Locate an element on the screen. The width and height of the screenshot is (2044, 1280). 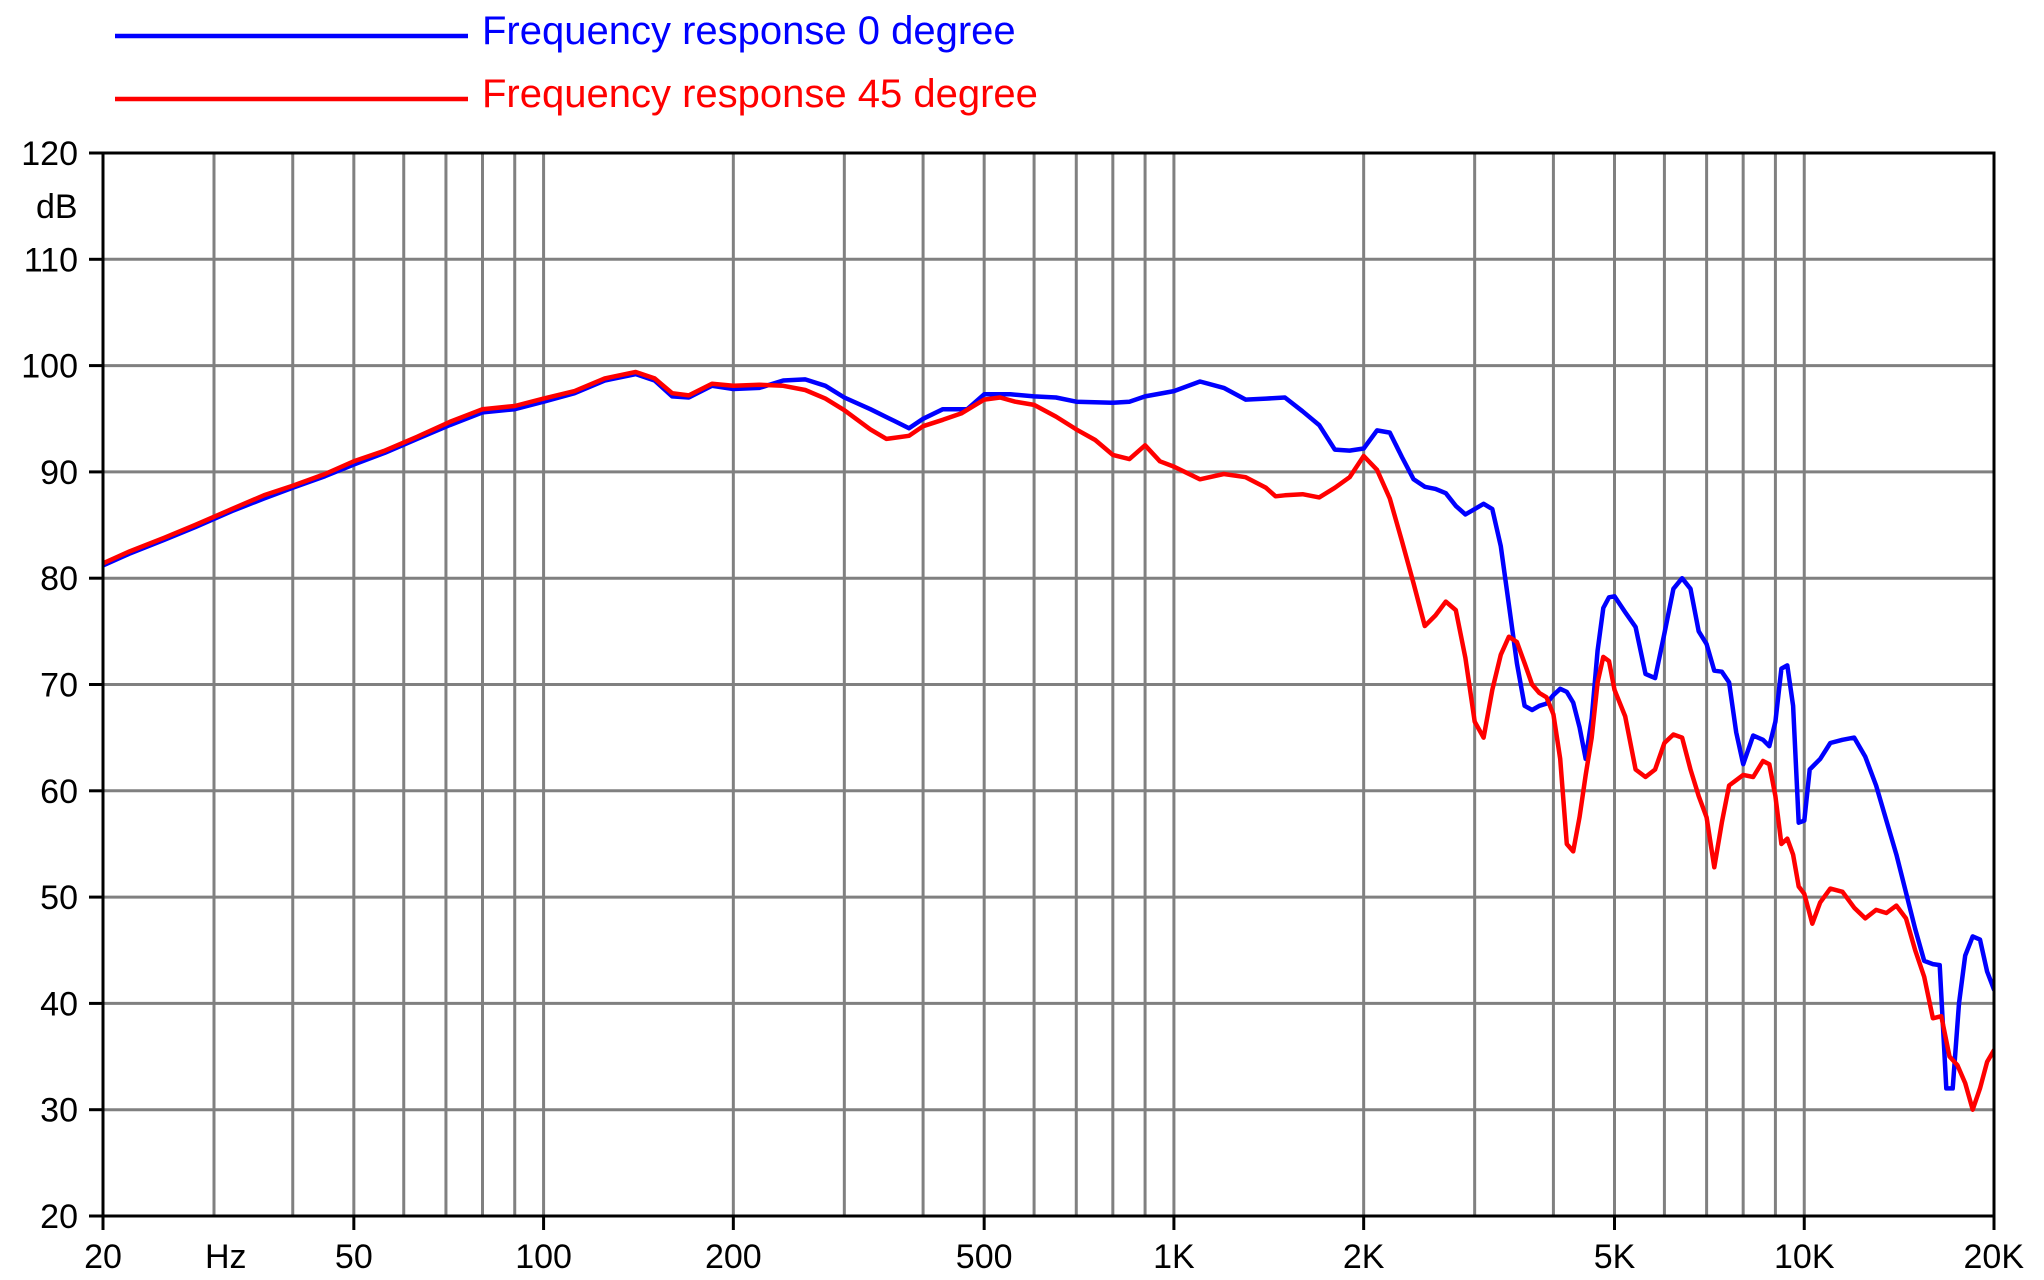
y-tick-label: 90 is located at coordinates (59, 473).